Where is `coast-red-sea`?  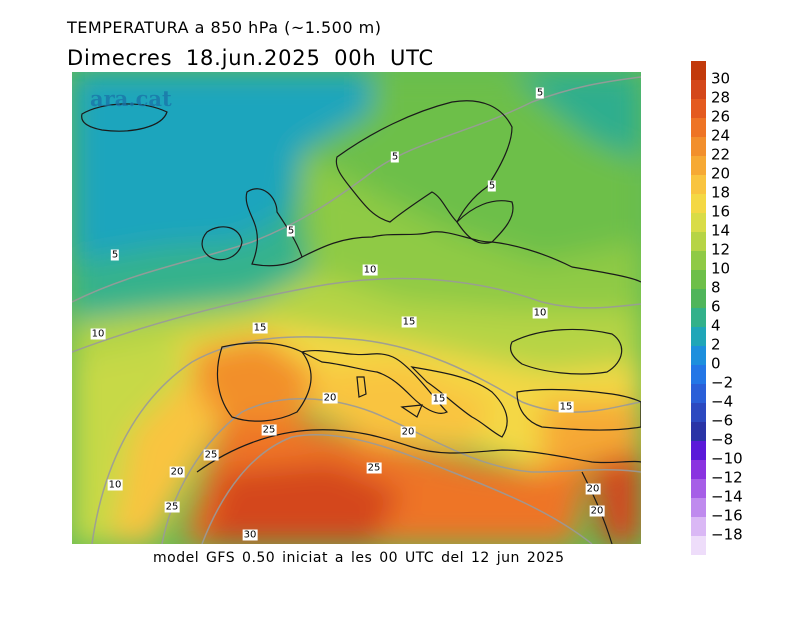
coast-red-sea is located at coordinates (597, 507).